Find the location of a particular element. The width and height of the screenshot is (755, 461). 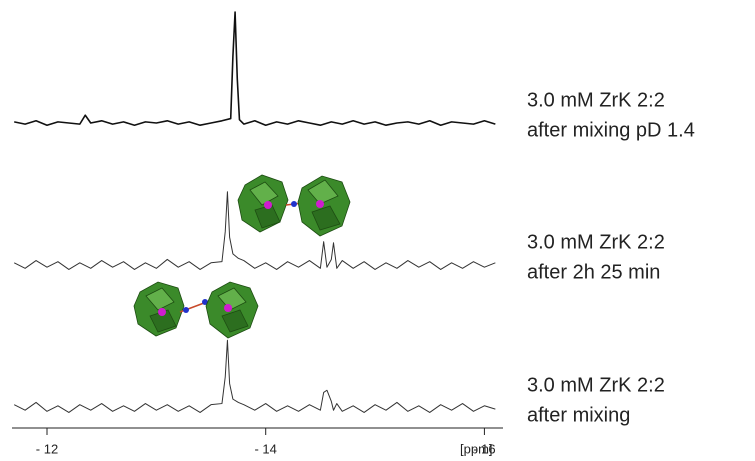

legend-condition: after mixing pD 1.4 is located at coordinates (611, 130).